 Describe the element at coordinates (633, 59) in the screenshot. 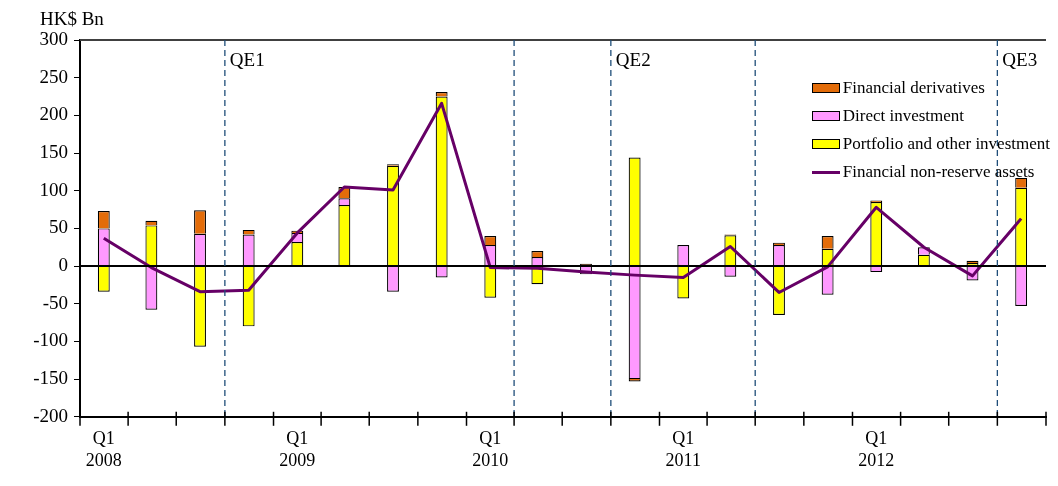

I see `ref-line-label: QE2` at that location.